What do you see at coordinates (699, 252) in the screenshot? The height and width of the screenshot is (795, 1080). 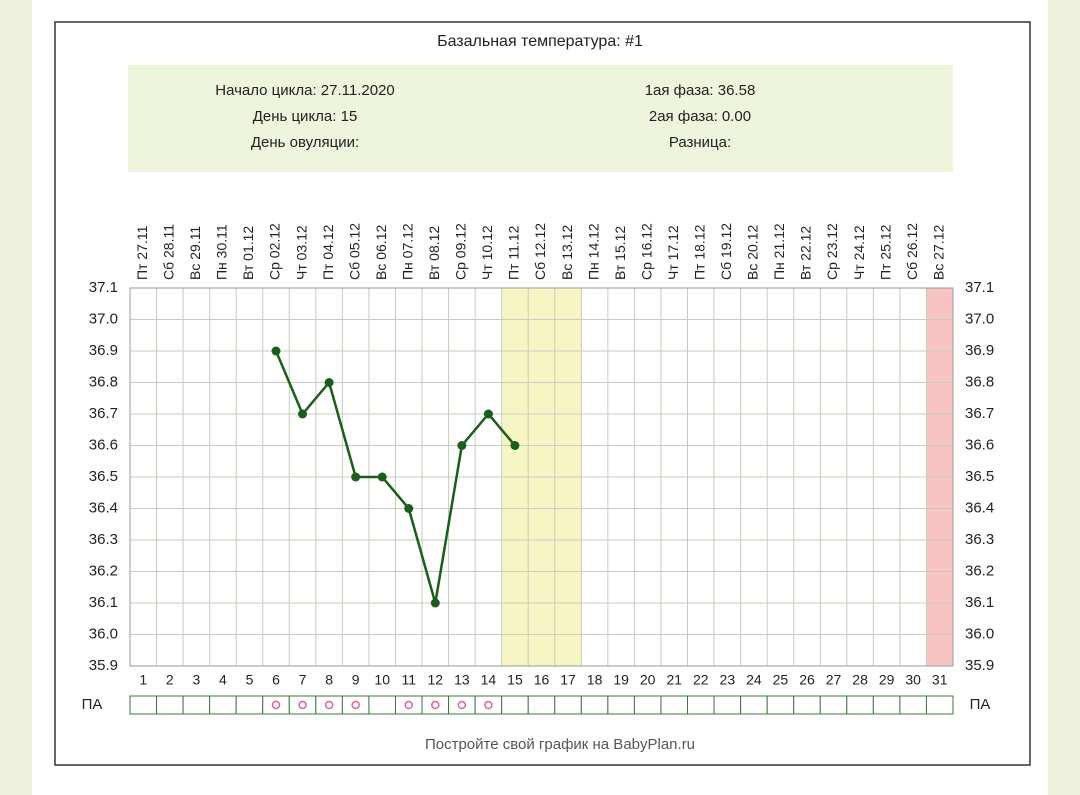 I see `date-label: Пт 18.12` at bounding box center [699, 252].